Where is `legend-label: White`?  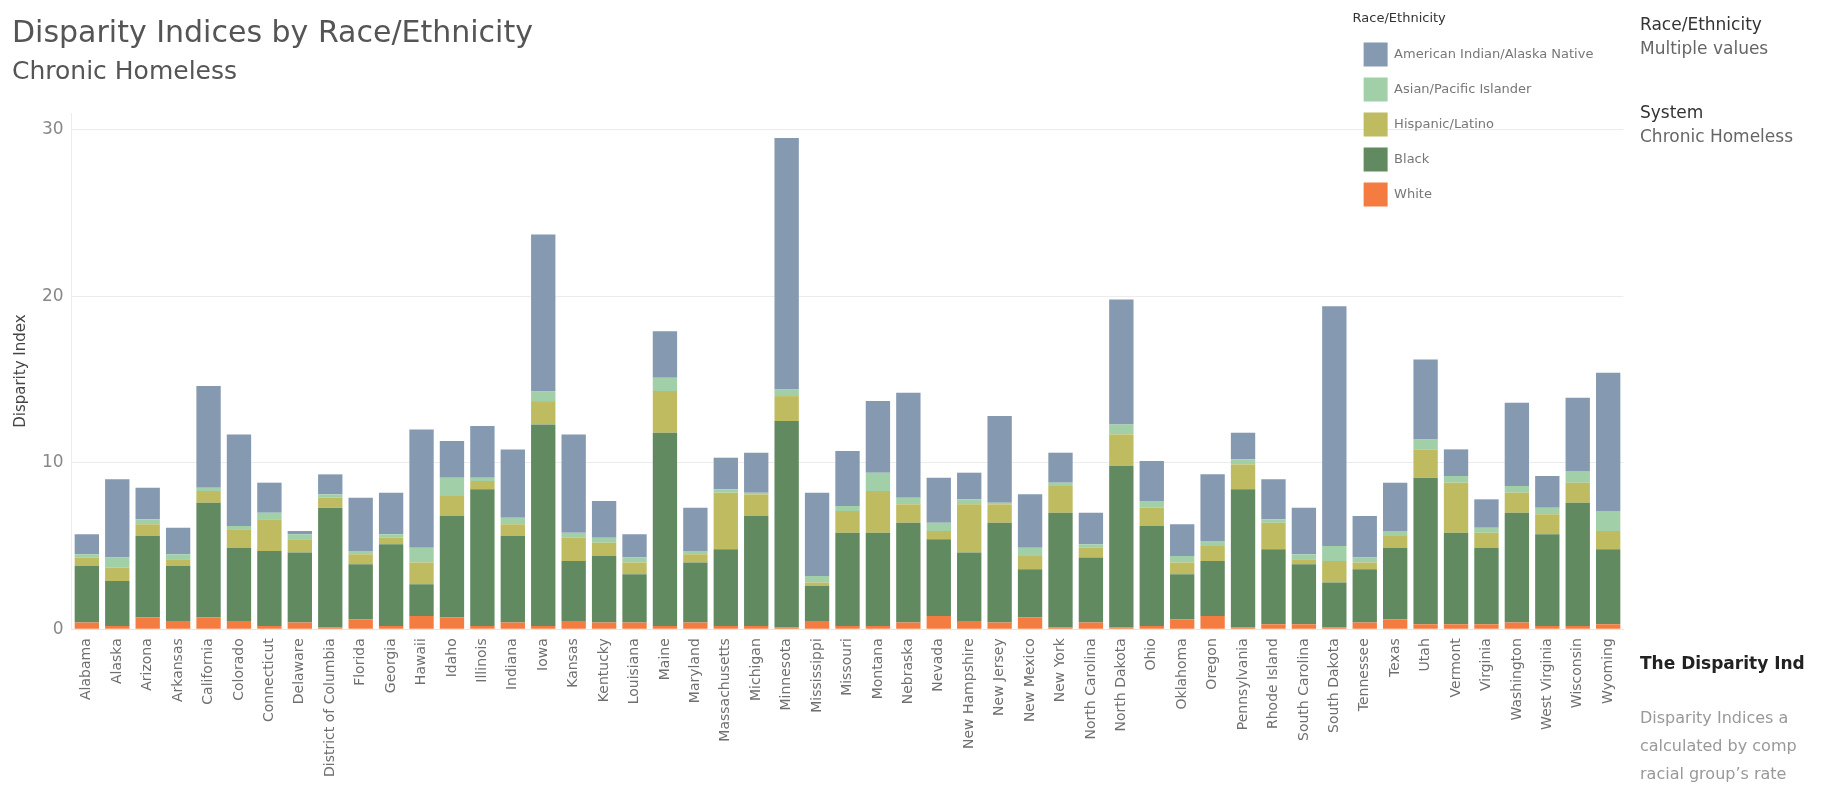 legend-label: White is located at coordinates (1413, 193).